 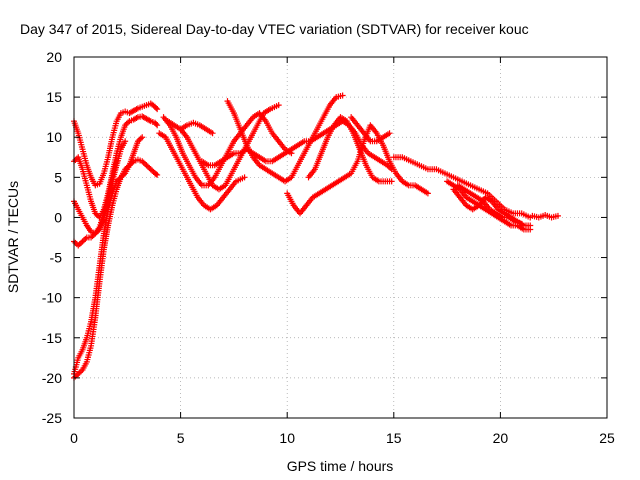 I want to click on x-tick-label: 25, so click(x=607, y=438).